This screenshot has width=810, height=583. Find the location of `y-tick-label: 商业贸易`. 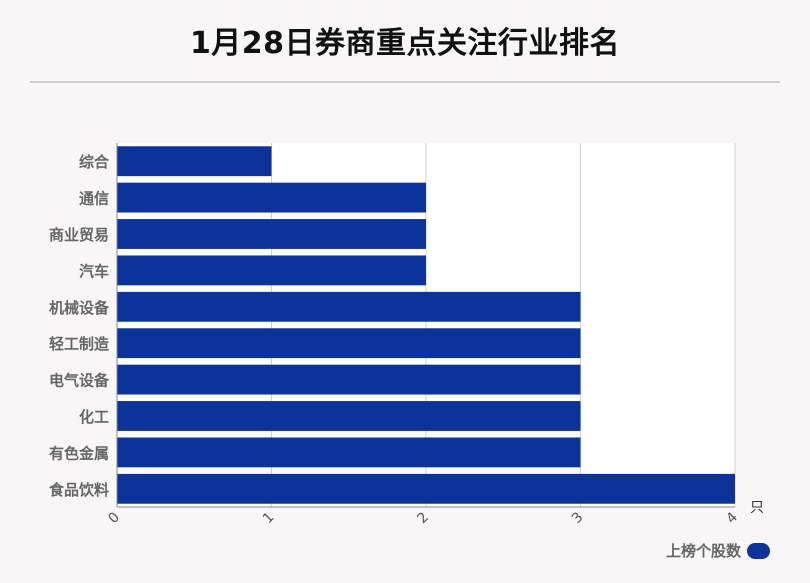

y-tick-label: 商业贸易 is located at coordinates (79, 235).